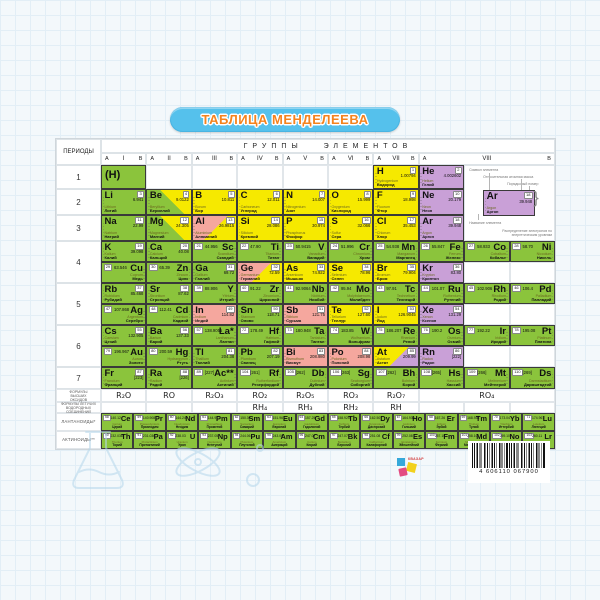 This screenshot has width=600, height=600. Describe the element at coordinates (228, 199) in the screenshot. I see `atomic-mass: 10.811` at that location.